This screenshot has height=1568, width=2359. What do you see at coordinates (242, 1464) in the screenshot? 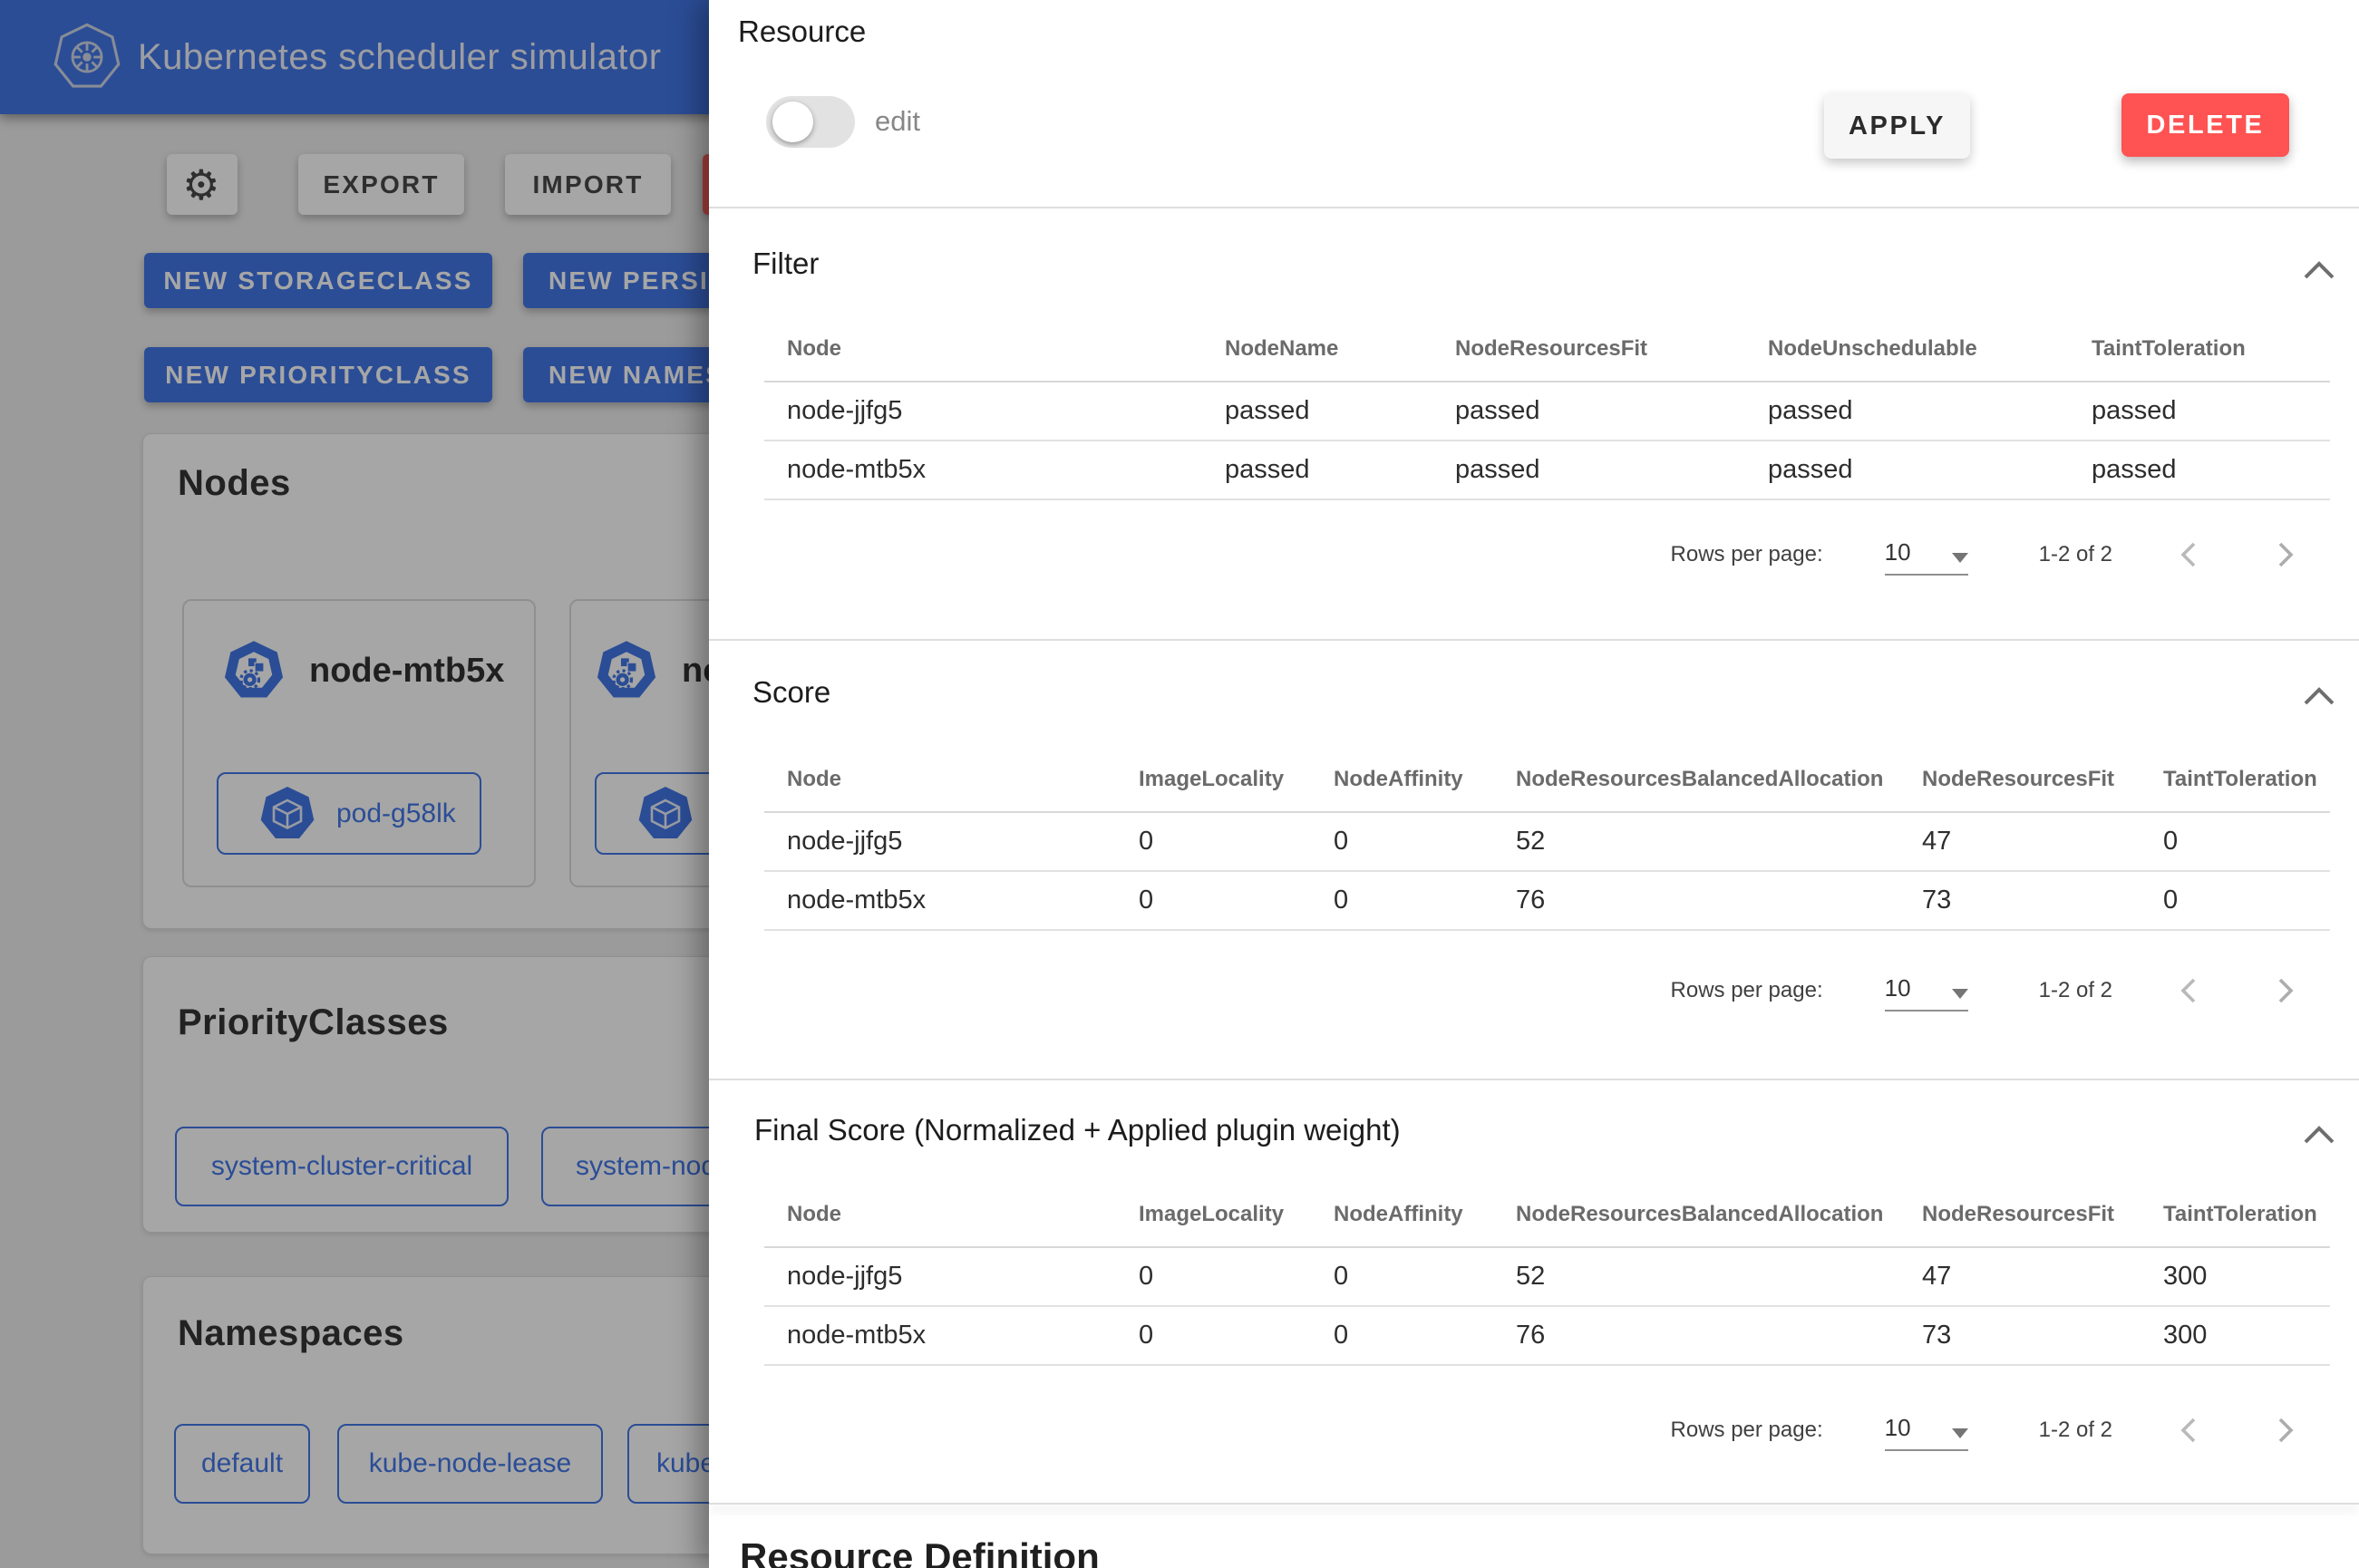
I see `namespace-chip: default` at bounding box center [242, 1464].